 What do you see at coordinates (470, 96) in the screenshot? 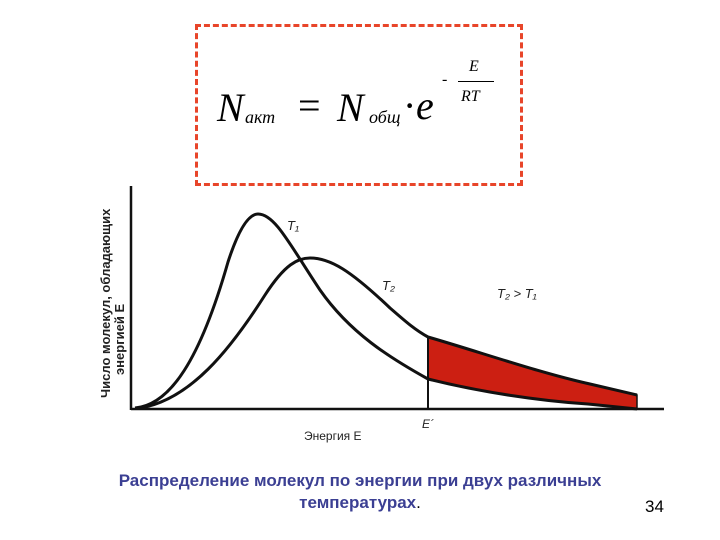
I see `formula-exp-denominator: RT` at bounding box center [470, 96].